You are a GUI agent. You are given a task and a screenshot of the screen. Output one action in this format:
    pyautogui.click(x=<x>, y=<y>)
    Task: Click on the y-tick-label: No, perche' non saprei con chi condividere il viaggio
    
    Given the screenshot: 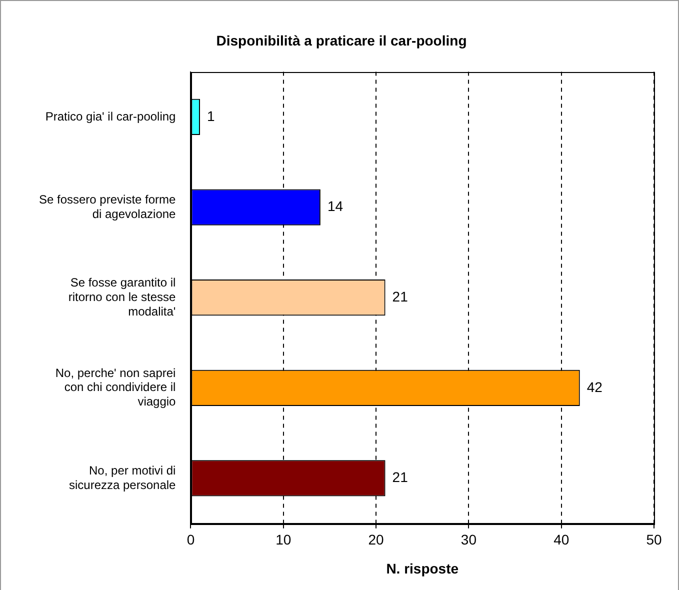 What is the action you would take?
    pyautogui.click(x=115, y=387)
    